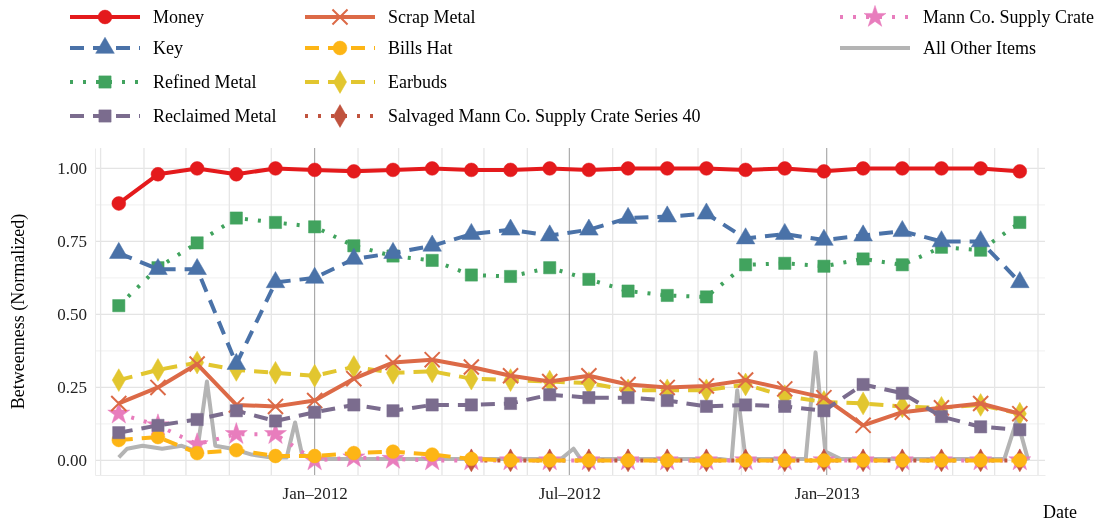 This screenshot has height=523, width=1101. What do you see at coordinates (18, 311) in the screenshot?
I see `y-axis-title: Betweenness (Normalized)` at bounding box center [18, 311].